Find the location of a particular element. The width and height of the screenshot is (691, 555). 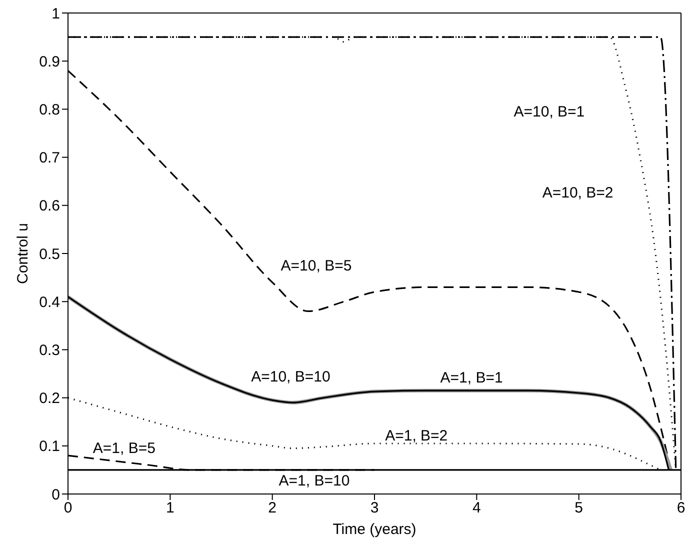

x-tick-label: 0 is located at coordinates (68, 508).